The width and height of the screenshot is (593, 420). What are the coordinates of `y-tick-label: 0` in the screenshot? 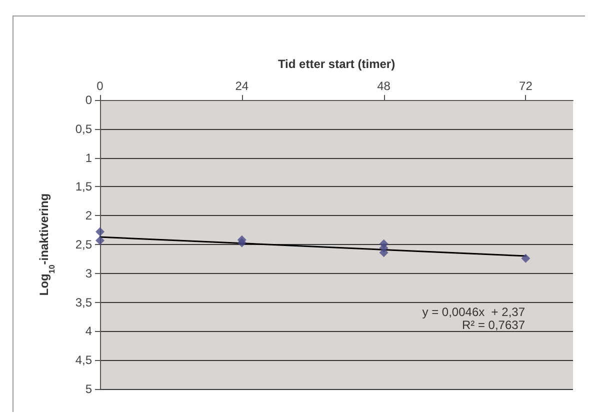 It's located at (88, 100).